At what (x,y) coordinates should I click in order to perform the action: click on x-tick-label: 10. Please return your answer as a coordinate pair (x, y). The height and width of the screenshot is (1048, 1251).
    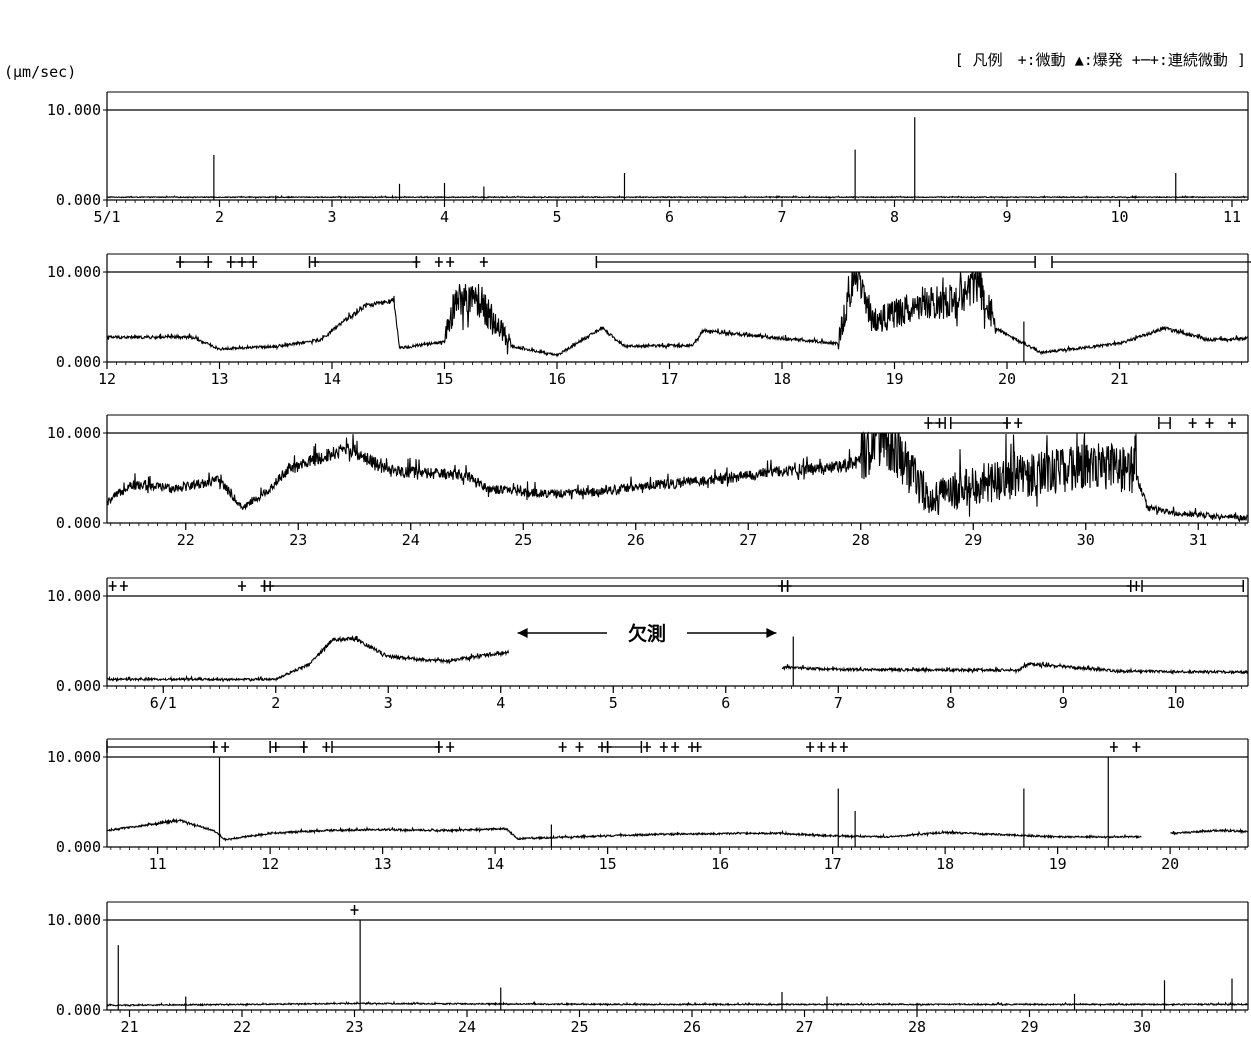
    Looking at the image, I should click on (1119, 217).